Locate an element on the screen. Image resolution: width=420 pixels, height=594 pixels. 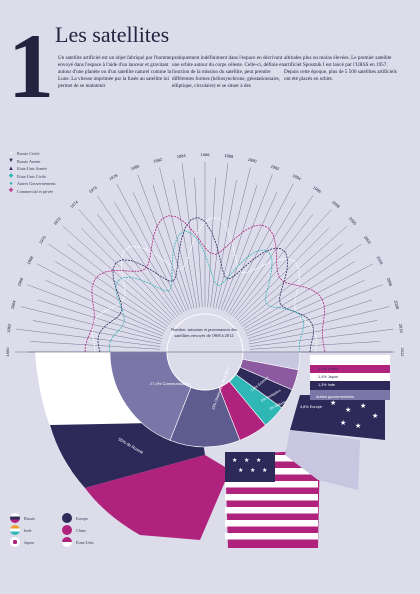
usa-flag-icon is located at coordinates (67, 542).